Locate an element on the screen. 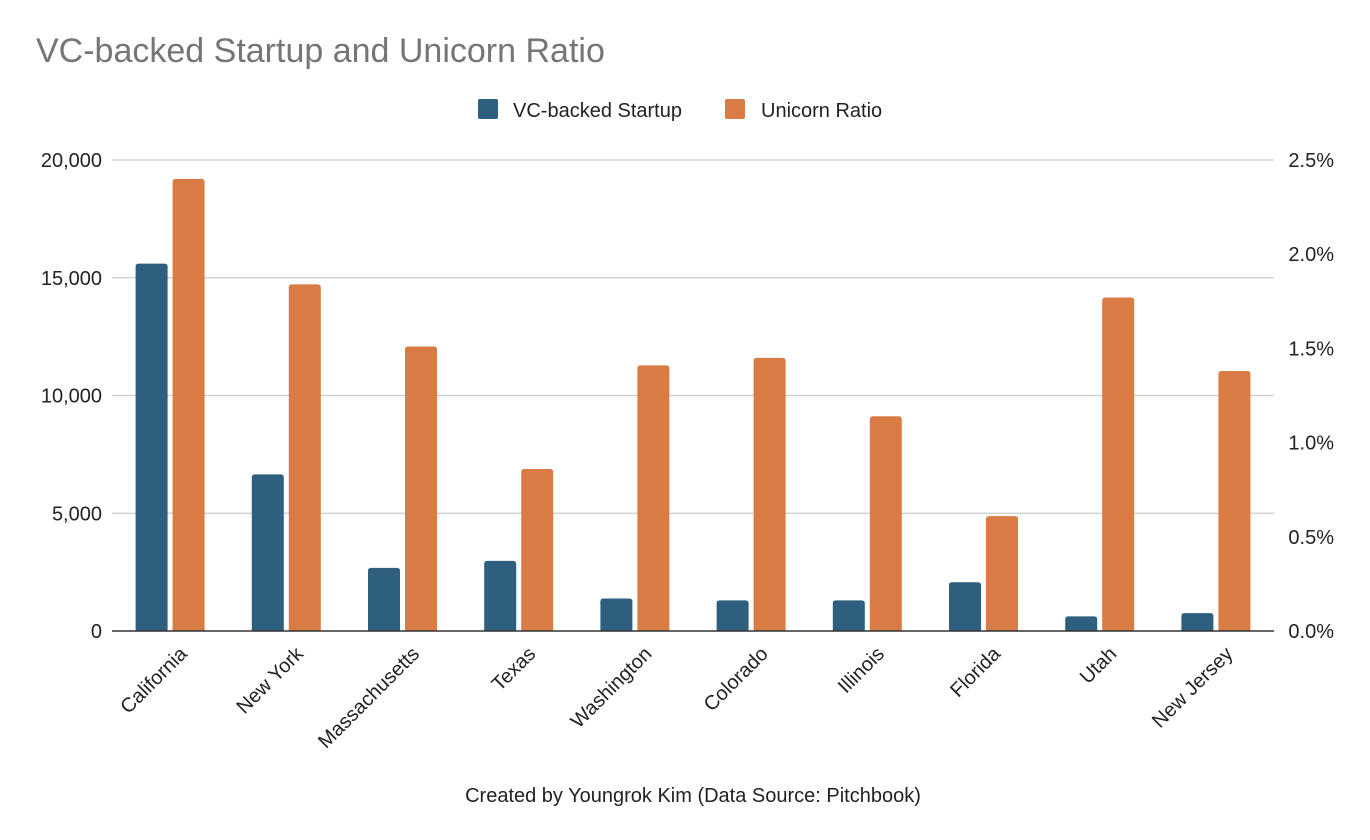 The width and height of the screenshot is (1370, 840). bar-vc-backed-startup-new-york is located at coordinates (267, 552).